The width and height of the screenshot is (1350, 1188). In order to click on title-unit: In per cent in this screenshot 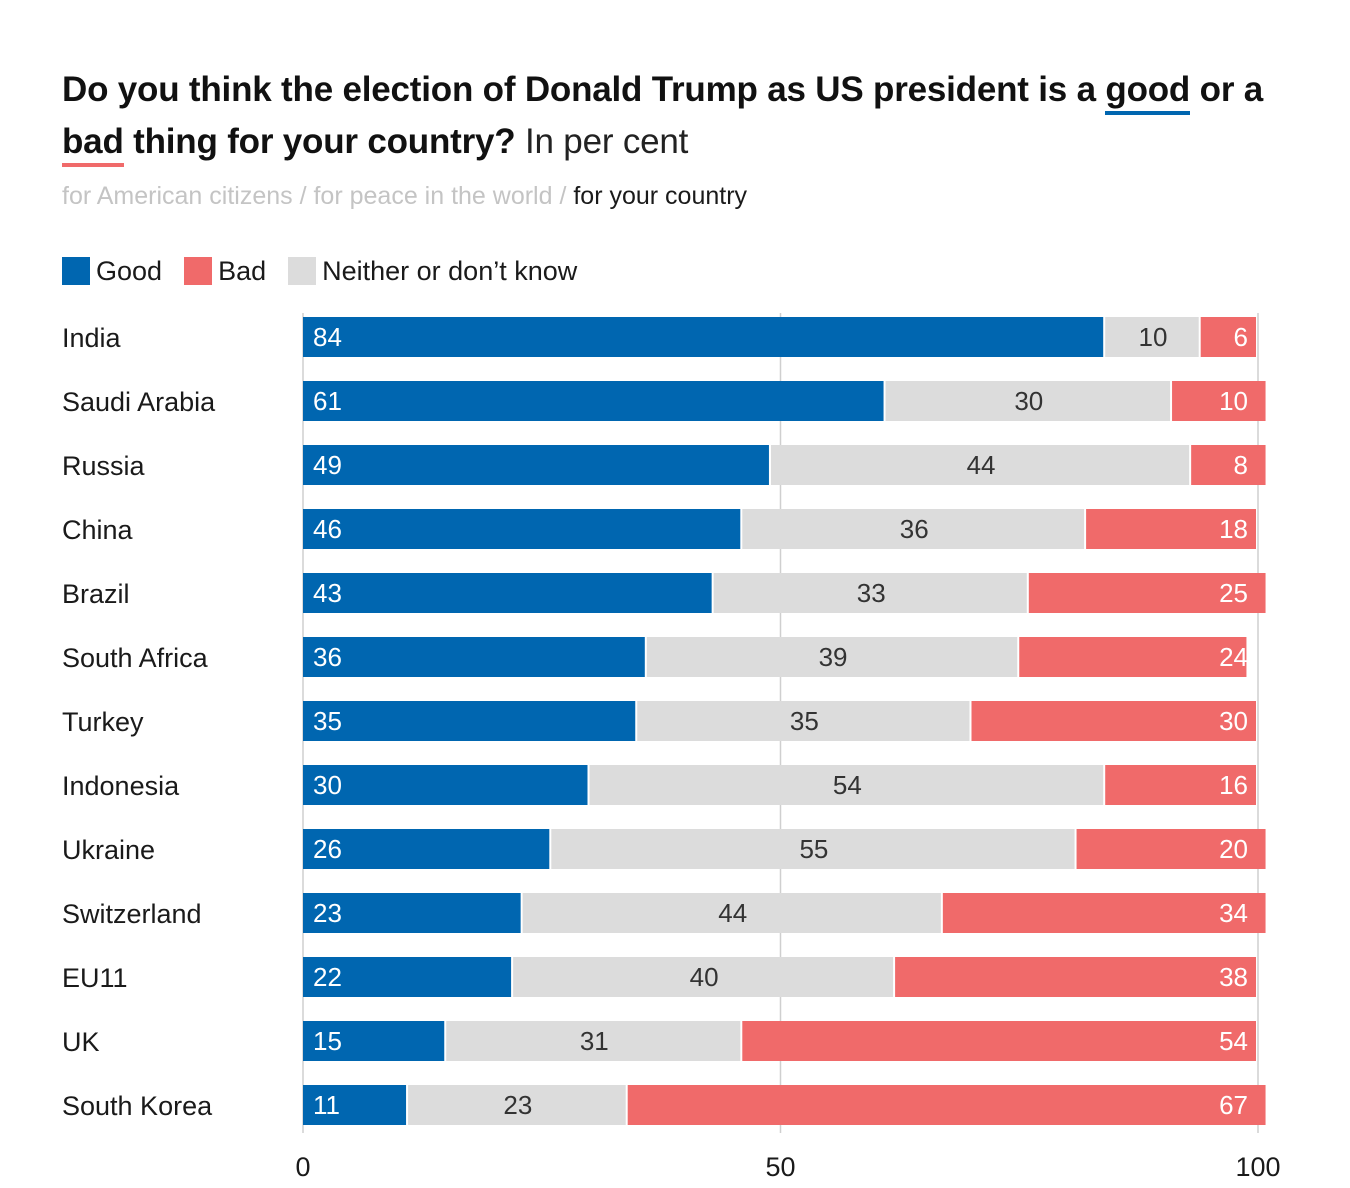, I will do `click(602, 141)`.